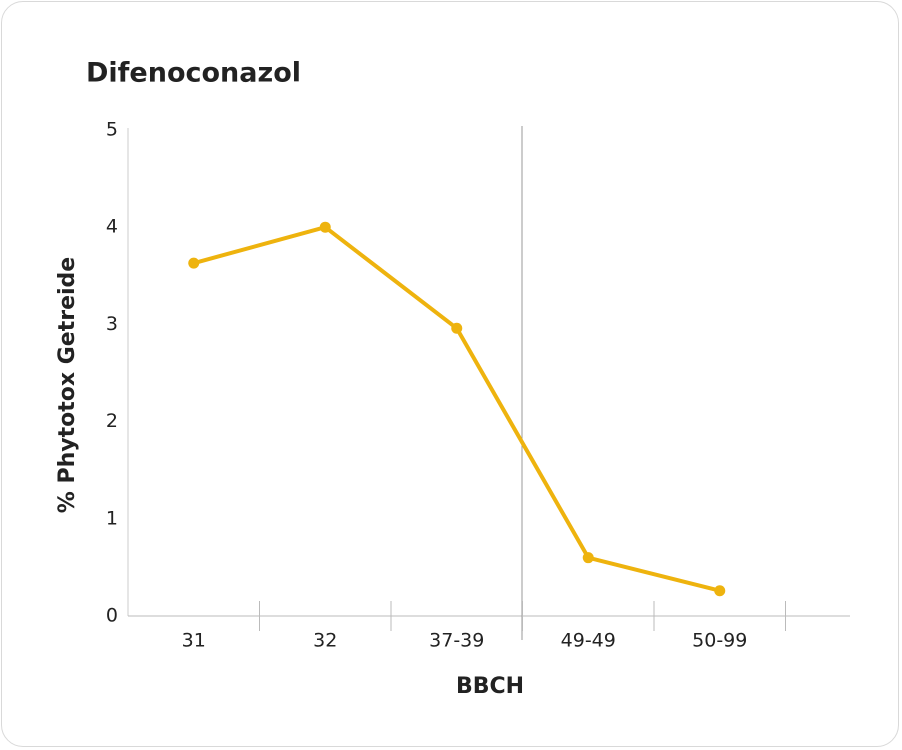 Image resolution: width=902 pixels, height=750 pixels. What do you see at coordinates (112, 227) in the screenshot?
I see `y-tick-label: 4` at bounding box center [112, 227].